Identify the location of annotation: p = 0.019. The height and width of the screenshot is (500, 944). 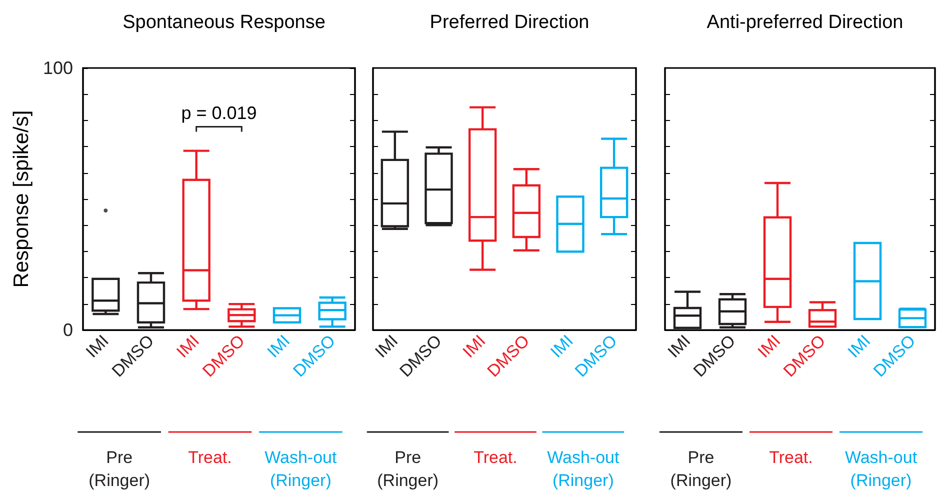
(219, 112).